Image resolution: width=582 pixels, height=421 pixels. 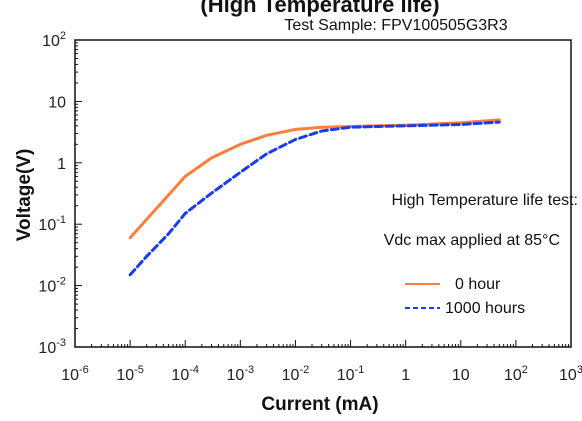 What do you see at coordinates (241, 374) in the screenshot?
I see `x-tick-label: 10⁻³` at bounding box center [241, 374].